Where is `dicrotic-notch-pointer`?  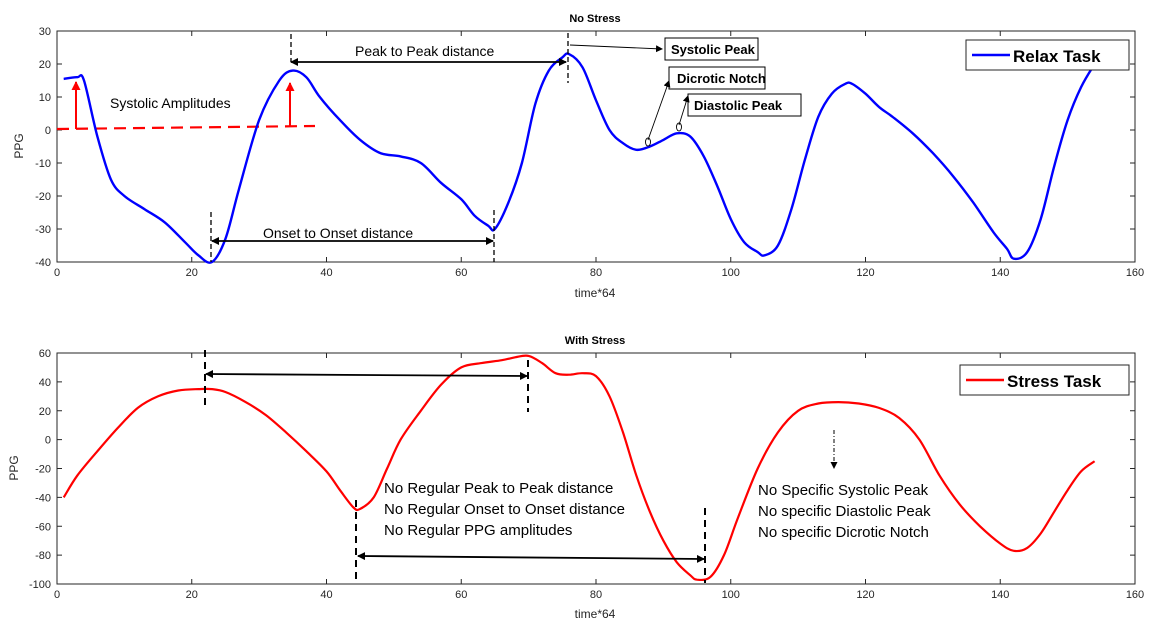 dicrotic-notch-pointer is located at coordinates (659, 110).